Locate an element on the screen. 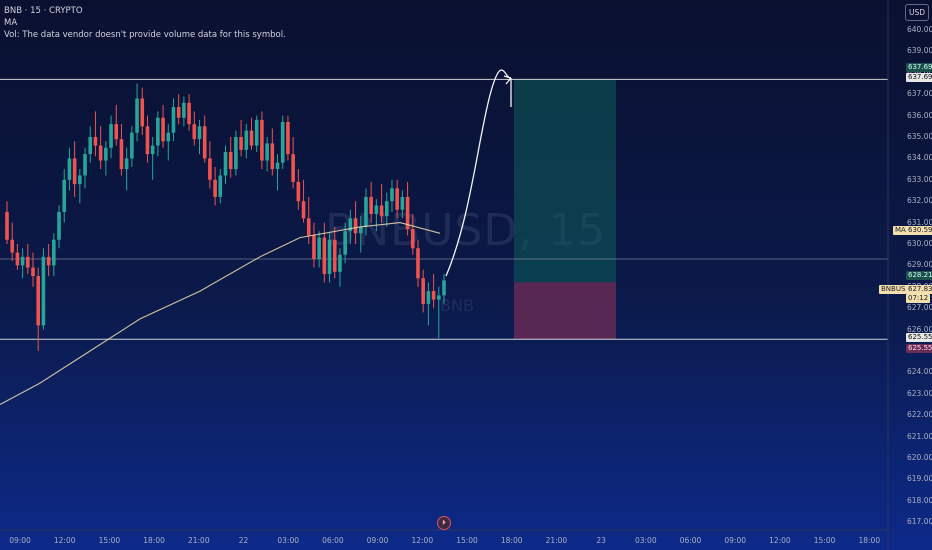 The width and height of the screenshot is (932, 550). ma-name-tag: MA is located at coordinates (900, 230).